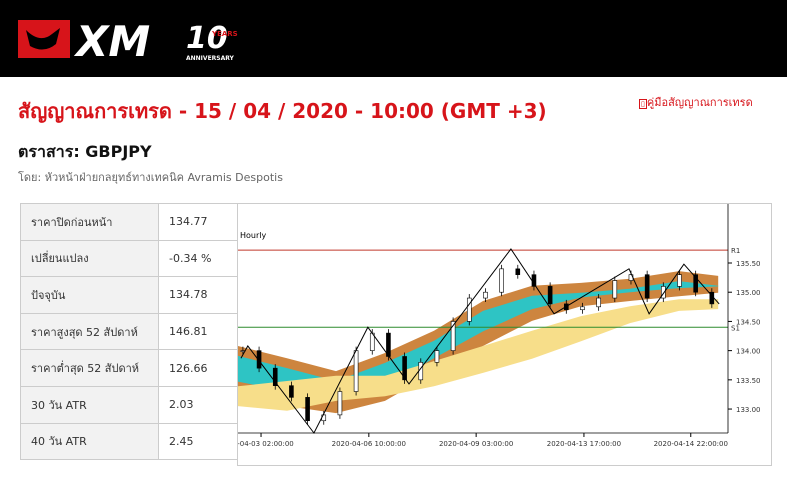  Describe the element at coordinates (198, 441) in the screenshot. I see `stat-value: 2.45` at that location.